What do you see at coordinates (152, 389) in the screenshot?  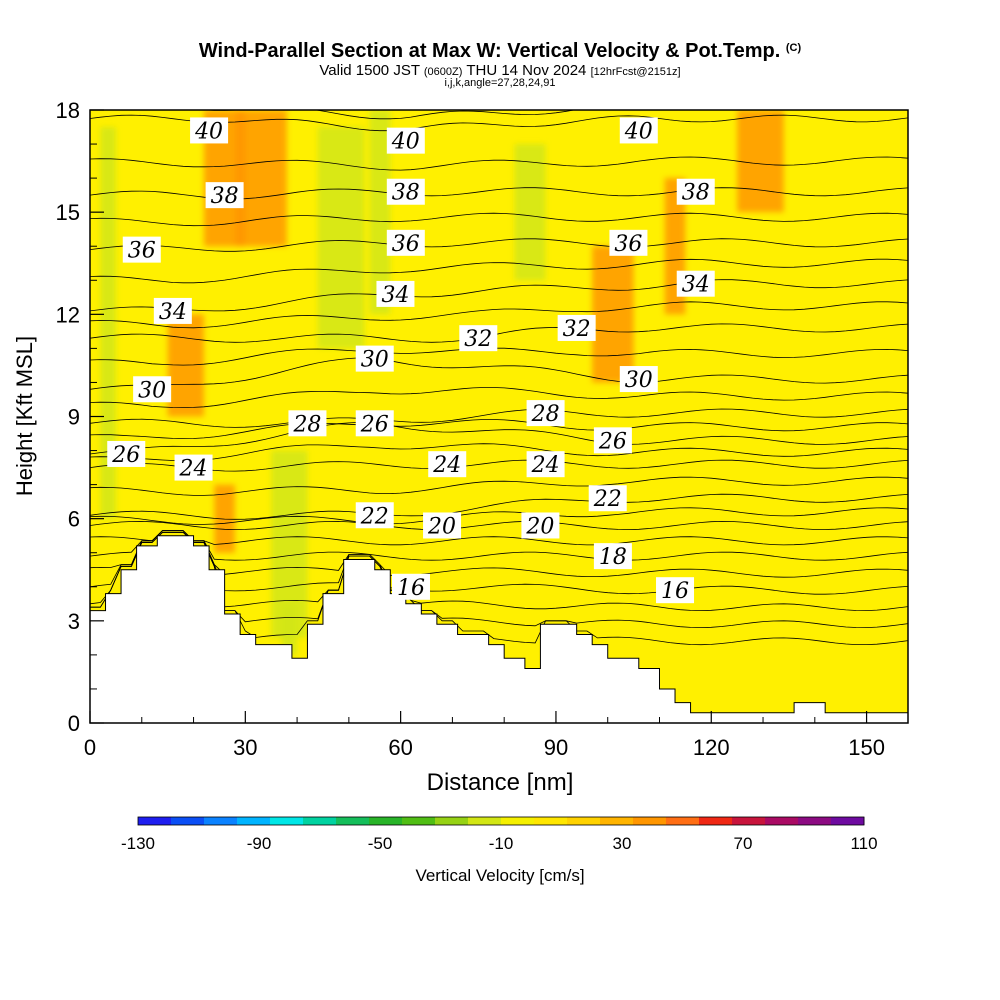 I see `contour-label-30-14: 30` at bounding box center [152, 389].